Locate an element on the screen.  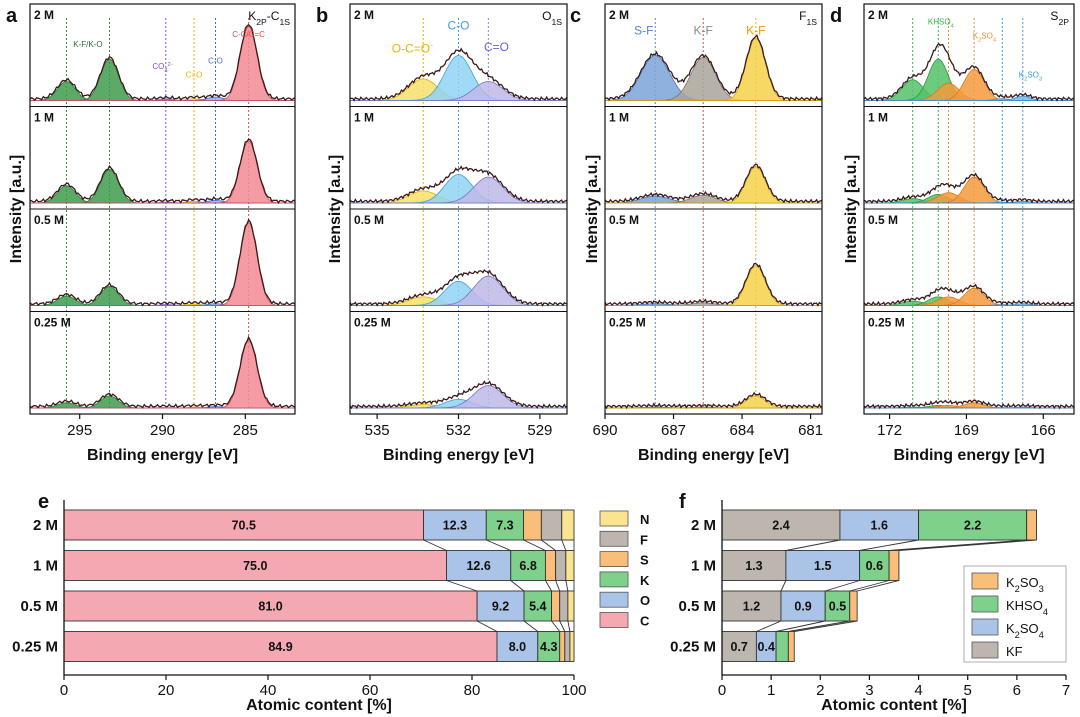
peak-label: C=O is located at coordinates (496, 47).